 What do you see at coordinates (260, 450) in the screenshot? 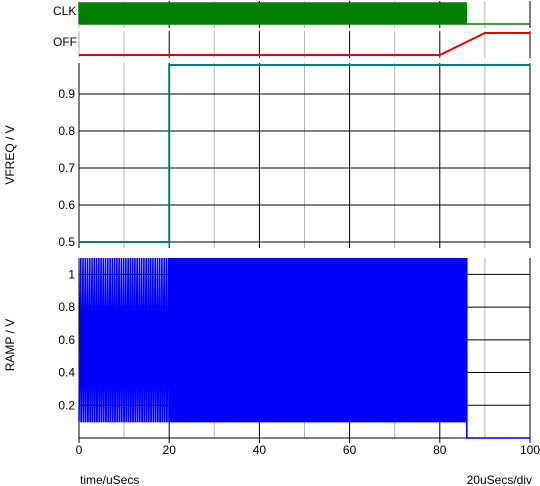
I see `ramp-x-tick-label: 40` at bounding box center [260, 450].